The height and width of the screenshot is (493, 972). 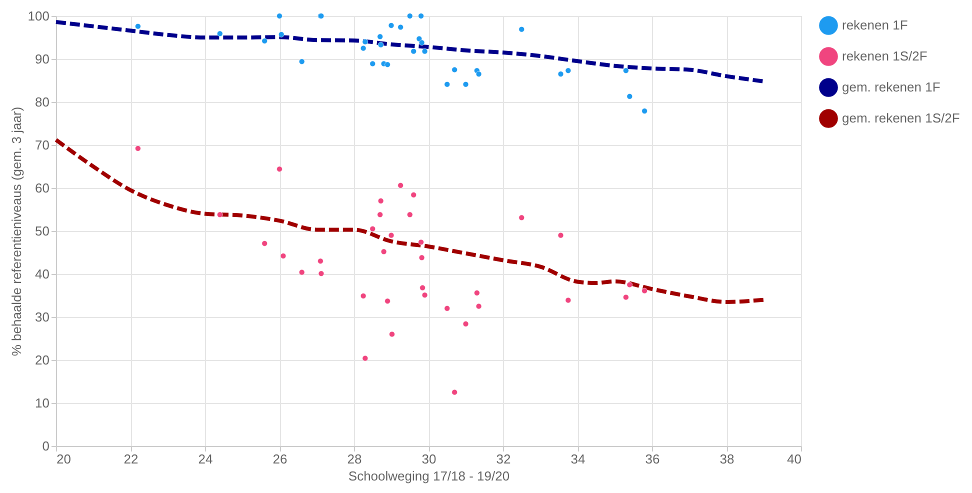 I want to click on x-tick-label: 30, so click(x=429, y=459).